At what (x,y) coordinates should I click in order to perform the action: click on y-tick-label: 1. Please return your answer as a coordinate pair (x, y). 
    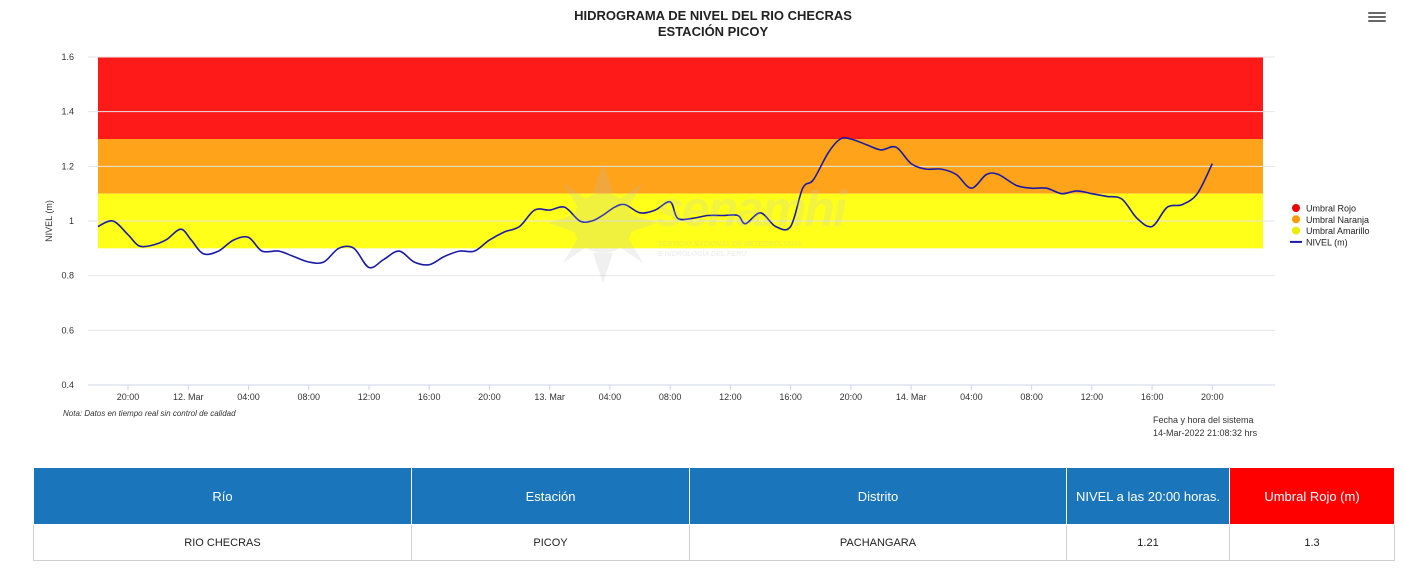
    Looking at the image, I should click on (71, 221).